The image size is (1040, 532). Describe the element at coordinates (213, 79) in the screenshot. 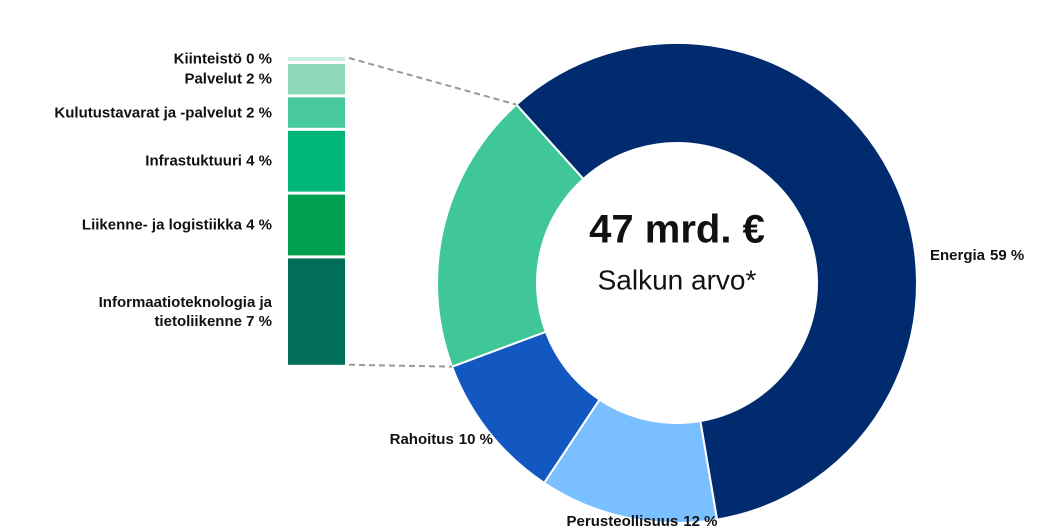

I see `breakout-name: Palvelut` at that location.